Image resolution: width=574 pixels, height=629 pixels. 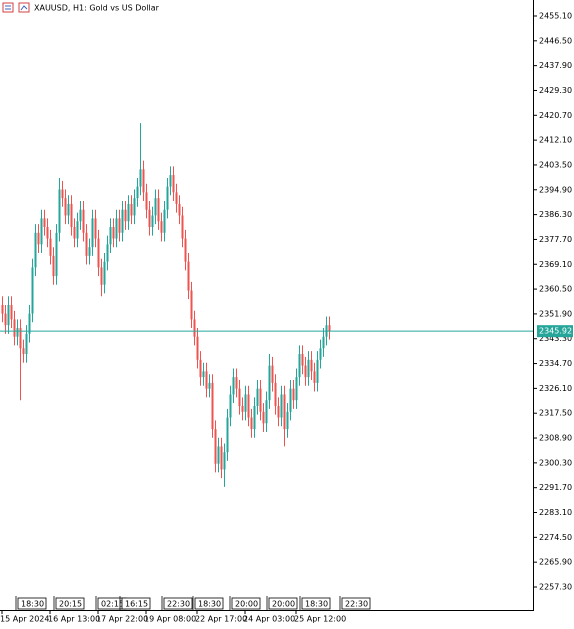 I want to click on y-tick-label: 2446.50, so click(x=555, y=40).